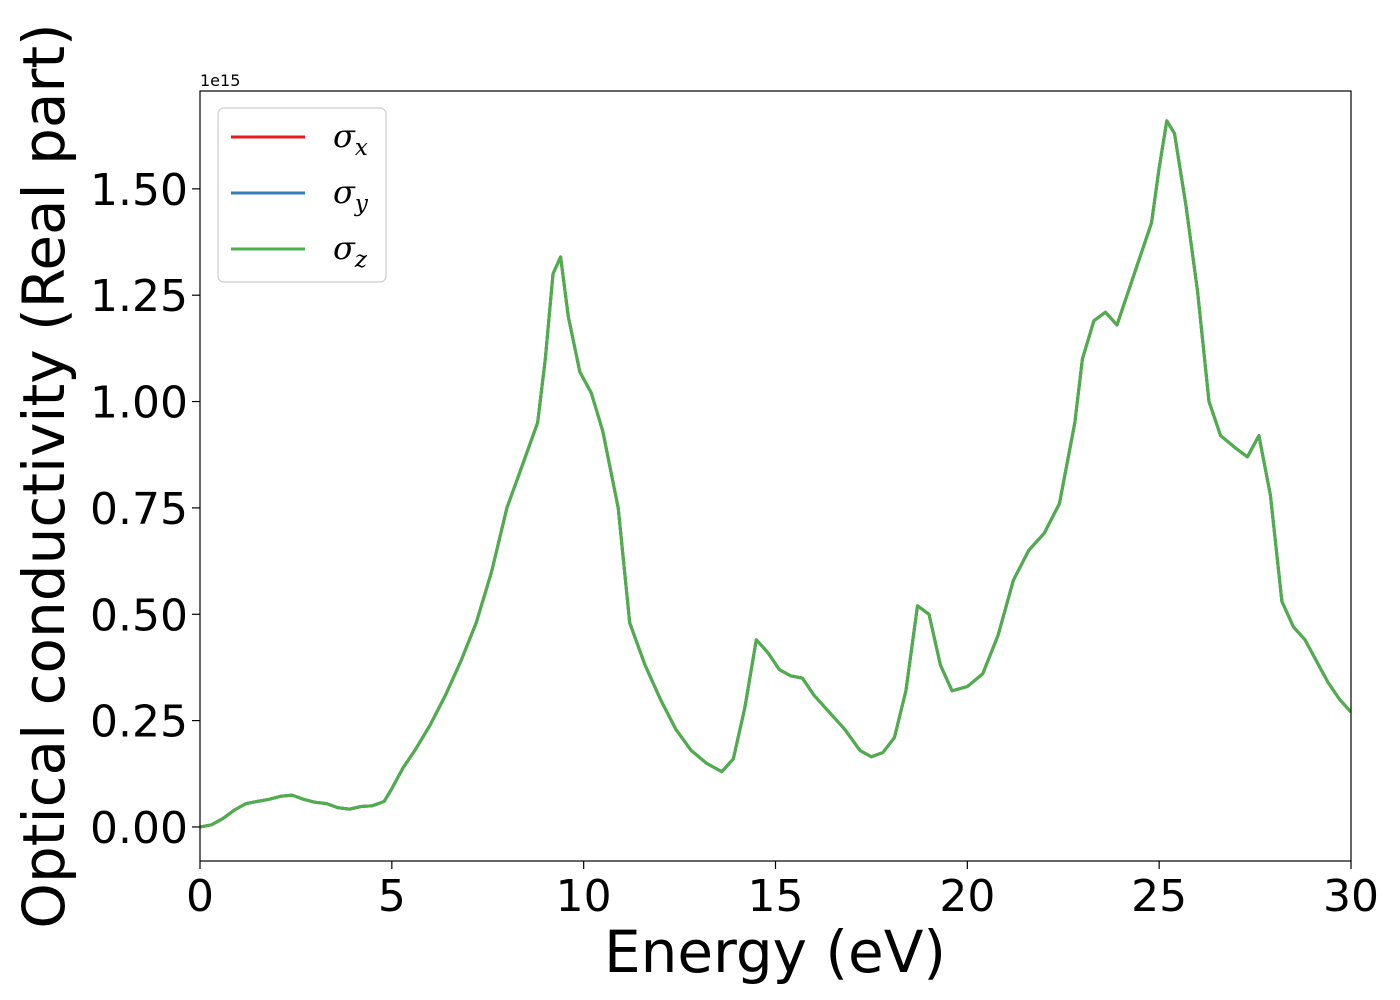 Image resolution: width=1400 pixels, height=1000 pixels. I want to click on x-tick-label: 25, so click(1159, 896).